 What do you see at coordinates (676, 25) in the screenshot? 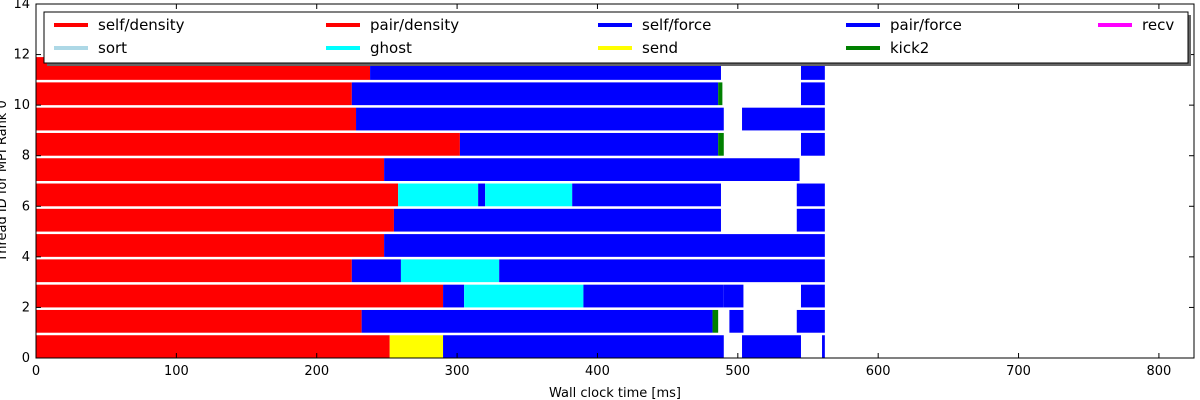
I see `legend-label: self/force` at bounding box center [676, 25].